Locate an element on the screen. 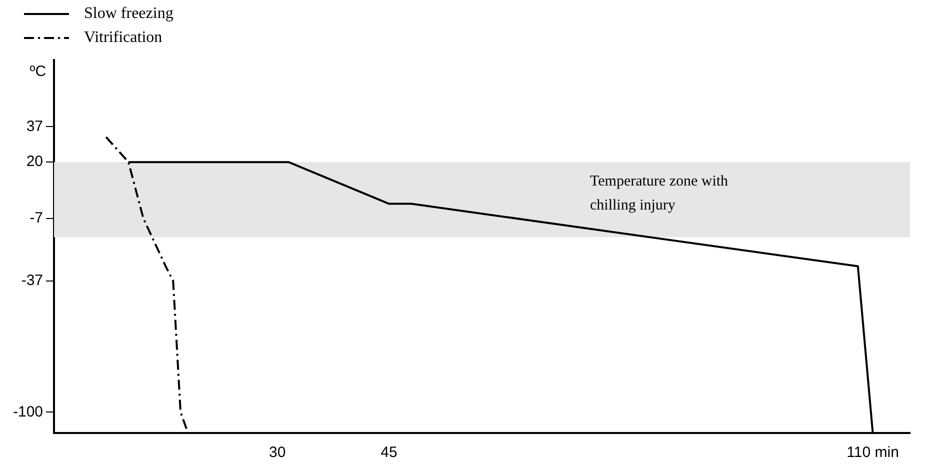 This screenshot has height=470, width=950. y-tick-label: -7 is located at coordinates (37, 218).